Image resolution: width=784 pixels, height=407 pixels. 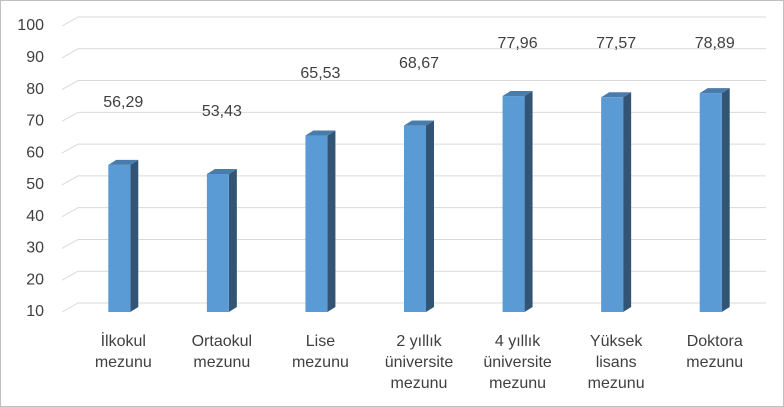 I want to click on value-label: 65,53, so click(x=320, y=73).